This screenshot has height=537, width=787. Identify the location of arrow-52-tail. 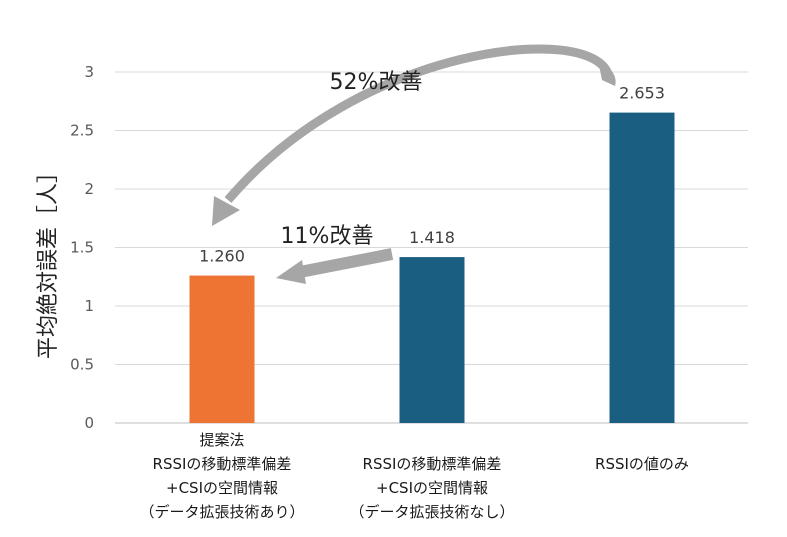
(607, 73).